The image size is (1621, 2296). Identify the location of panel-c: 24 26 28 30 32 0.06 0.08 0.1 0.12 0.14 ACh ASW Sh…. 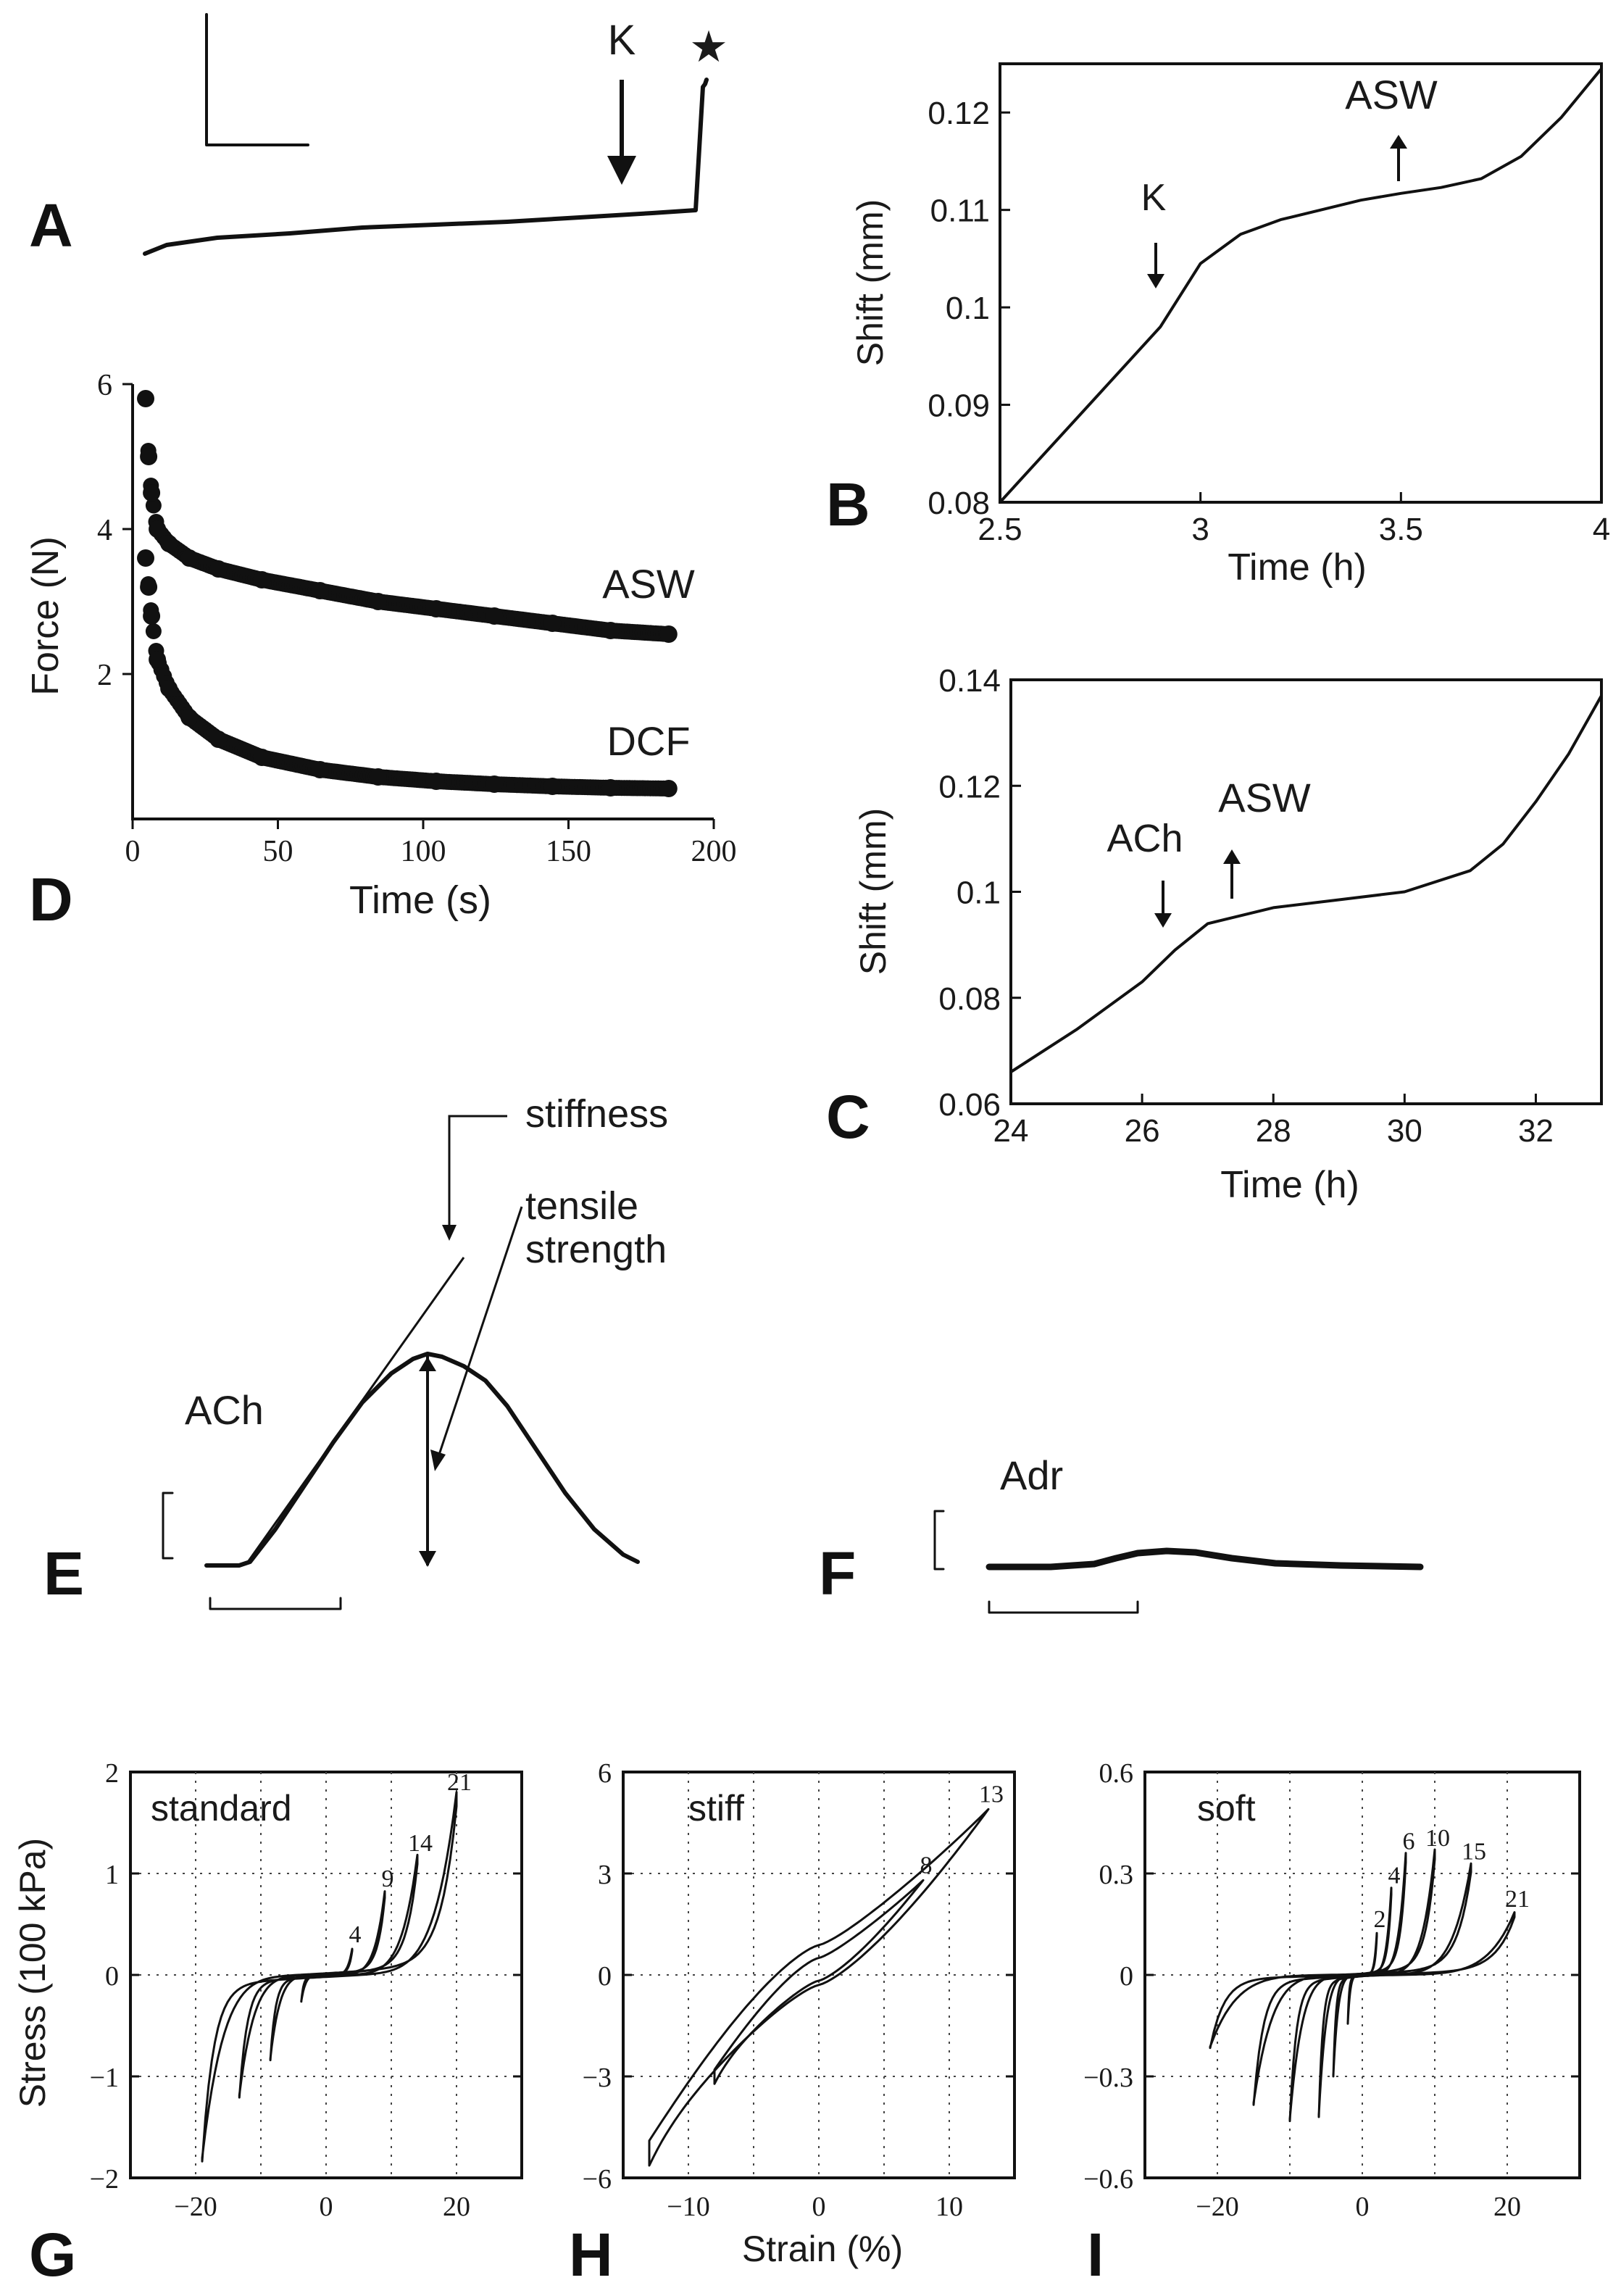
(1214, 934).